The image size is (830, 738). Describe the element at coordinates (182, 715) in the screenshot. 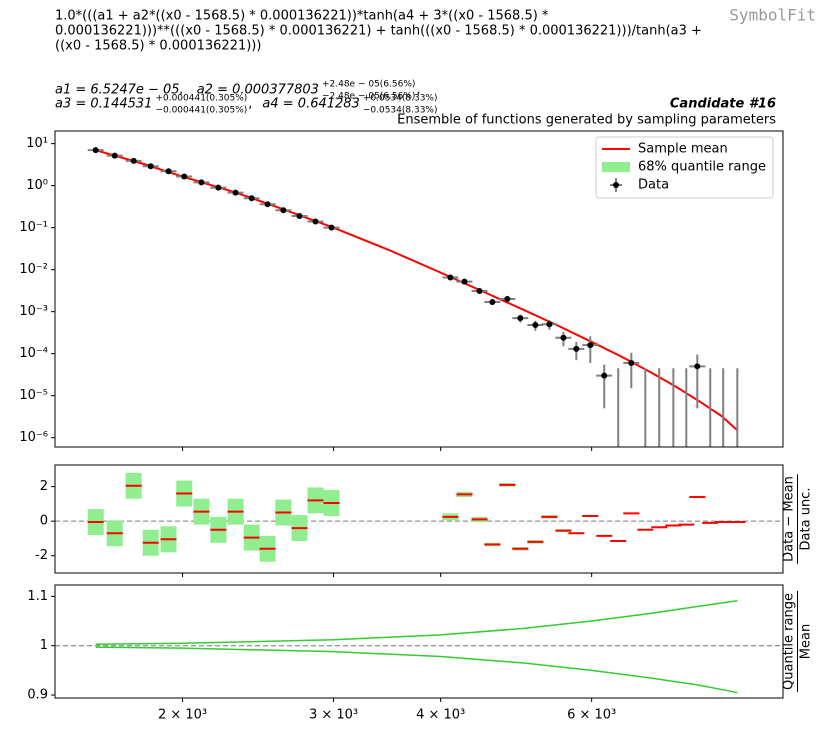

I see `x-tick-label: 2 × 10³` at that location.